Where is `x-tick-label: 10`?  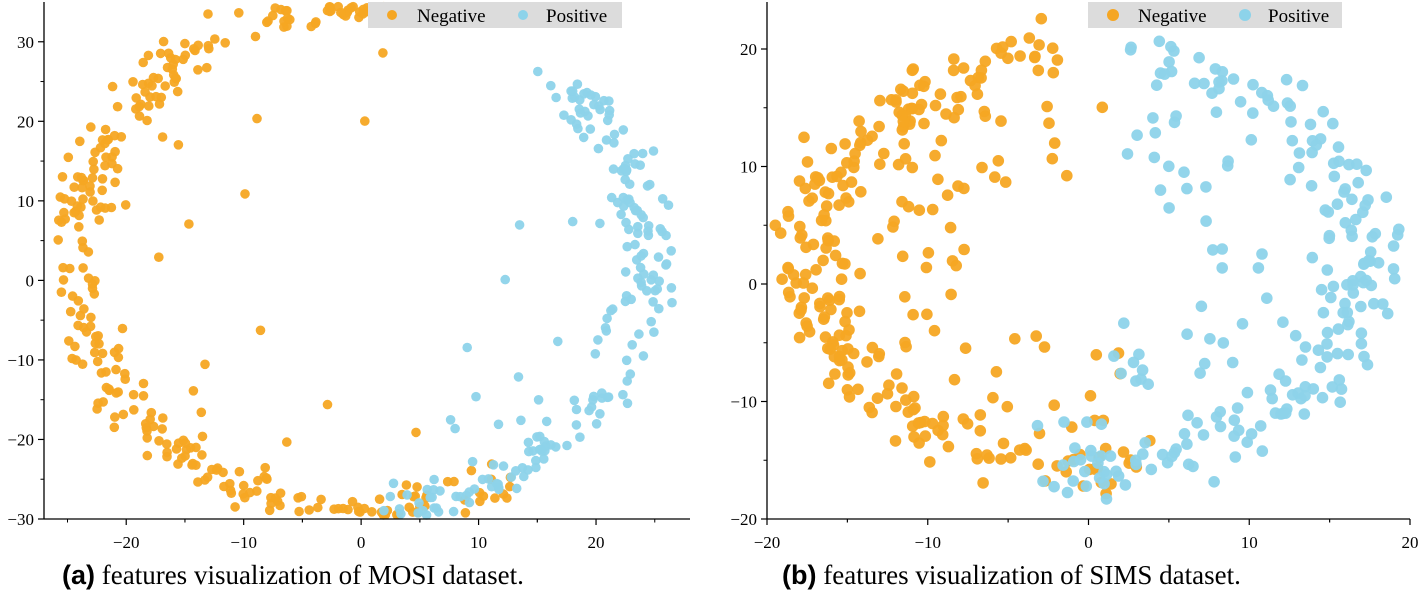
x-tick-label: 10 is located at coordinates (1249, 542).